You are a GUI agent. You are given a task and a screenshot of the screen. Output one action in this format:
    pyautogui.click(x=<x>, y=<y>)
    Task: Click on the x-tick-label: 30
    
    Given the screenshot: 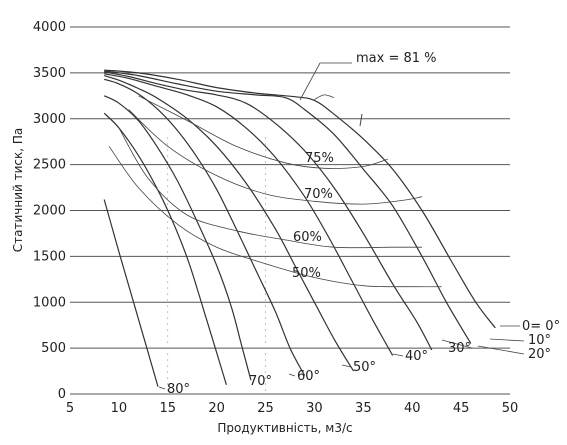 What is the action you would take?
    pyautogui.click(x=314, y=408)
    